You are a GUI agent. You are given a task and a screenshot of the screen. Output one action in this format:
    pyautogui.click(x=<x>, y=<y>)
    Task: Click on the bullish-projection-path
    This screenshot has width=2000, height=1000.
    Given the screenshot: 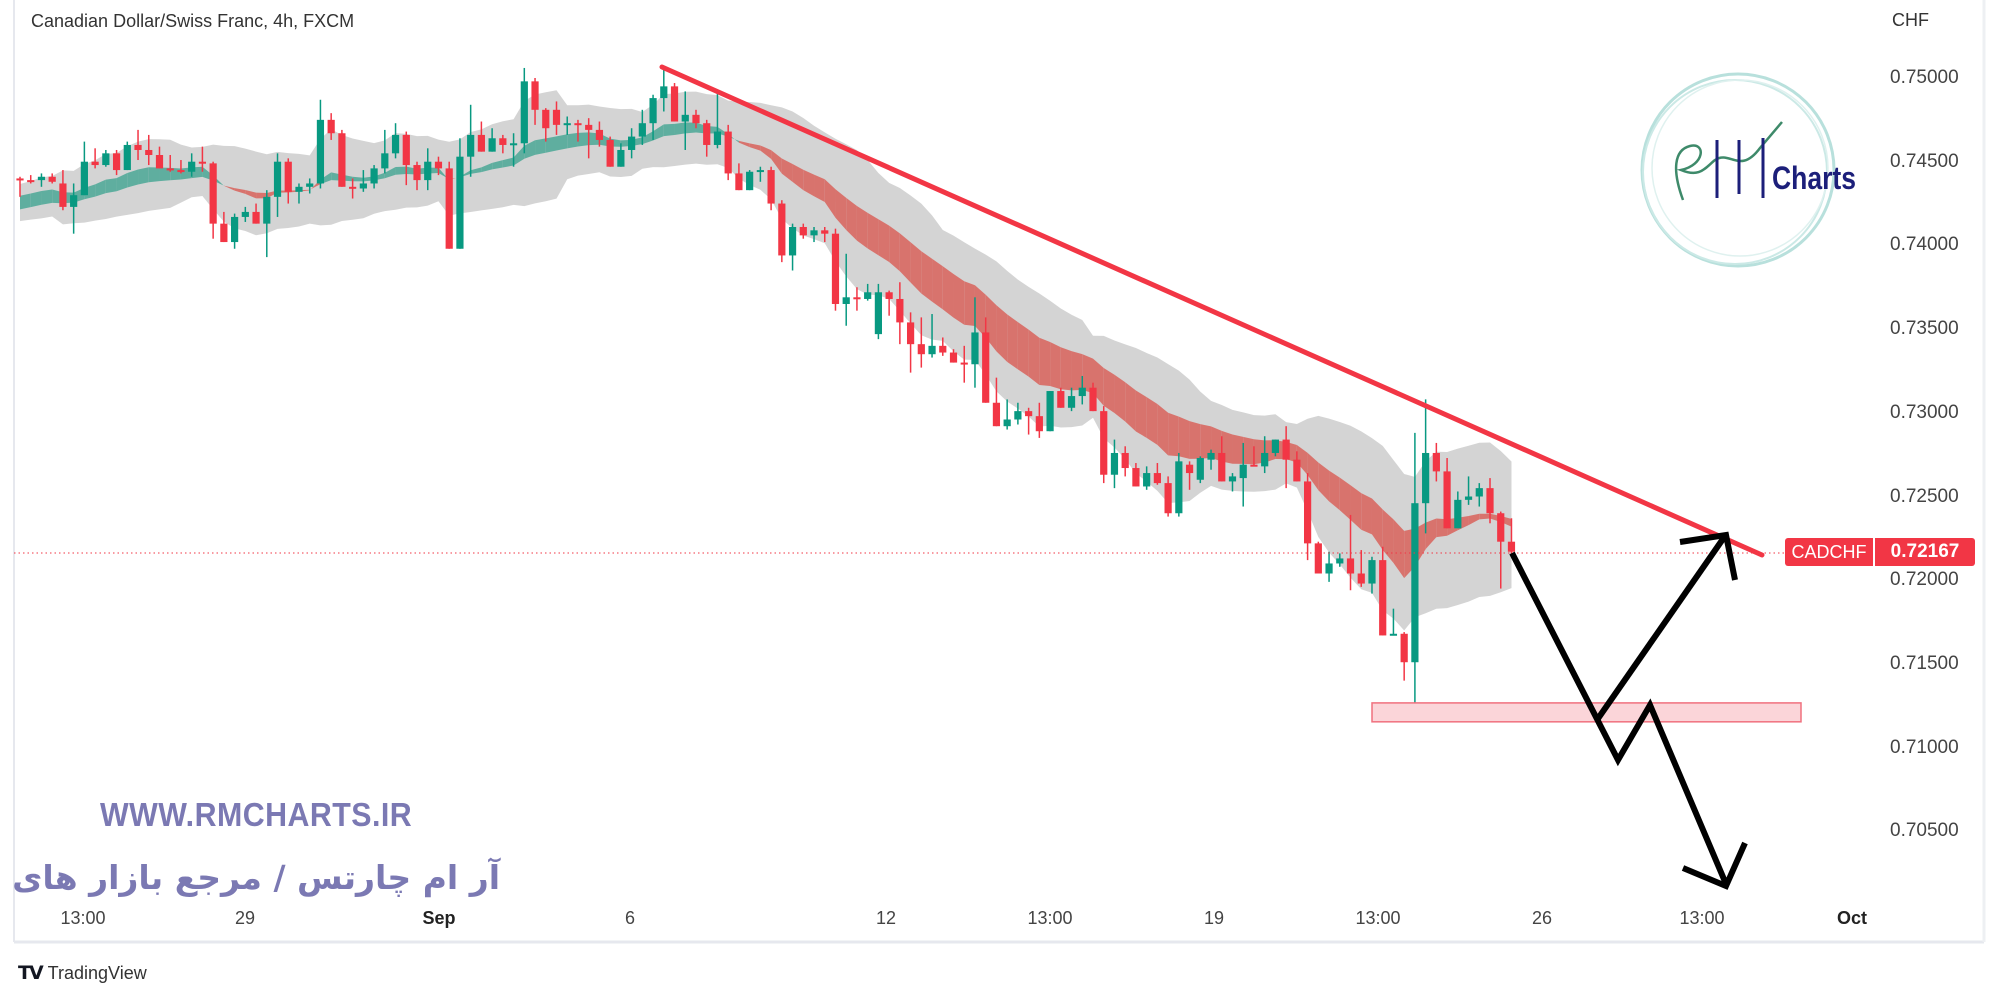 What is the action you would take?
    pyautogui.click(x=1661, y=628)
    